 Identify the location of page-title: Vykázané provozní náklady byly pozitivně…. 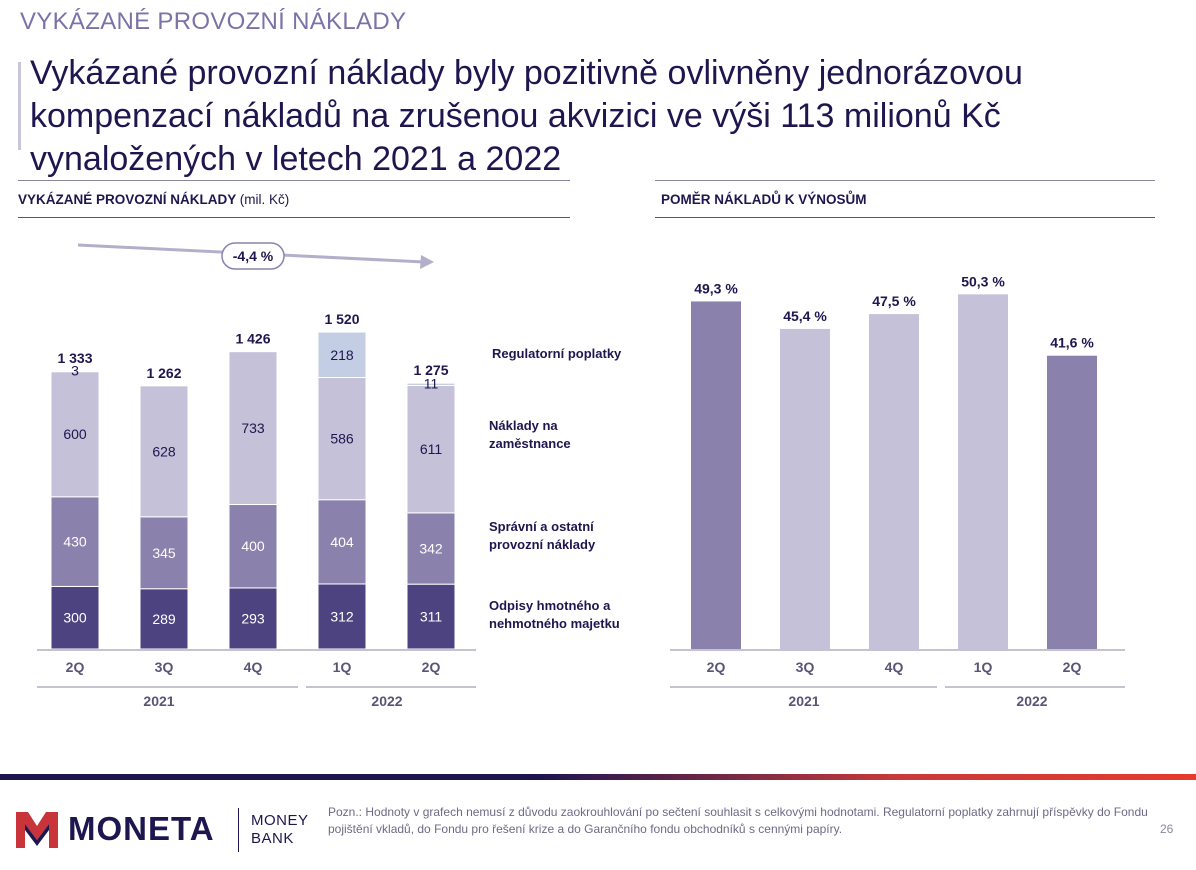
(526, 116).